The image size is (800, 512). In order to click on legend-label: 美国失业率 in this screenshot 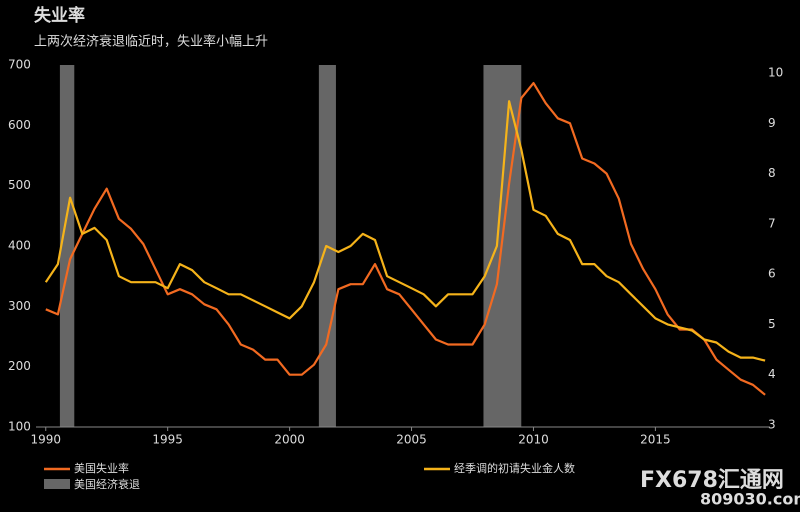, I will do `click(101, 468)`.